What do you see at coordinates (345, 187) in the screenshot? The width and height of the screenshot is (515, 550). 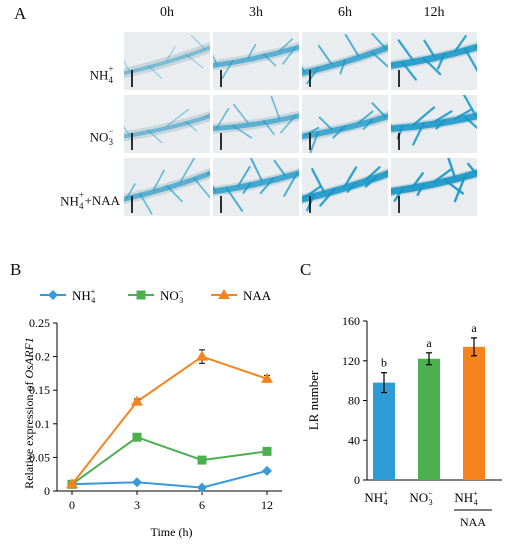 I see `micrograph-r3-c3` at bounding box center [345, 187].